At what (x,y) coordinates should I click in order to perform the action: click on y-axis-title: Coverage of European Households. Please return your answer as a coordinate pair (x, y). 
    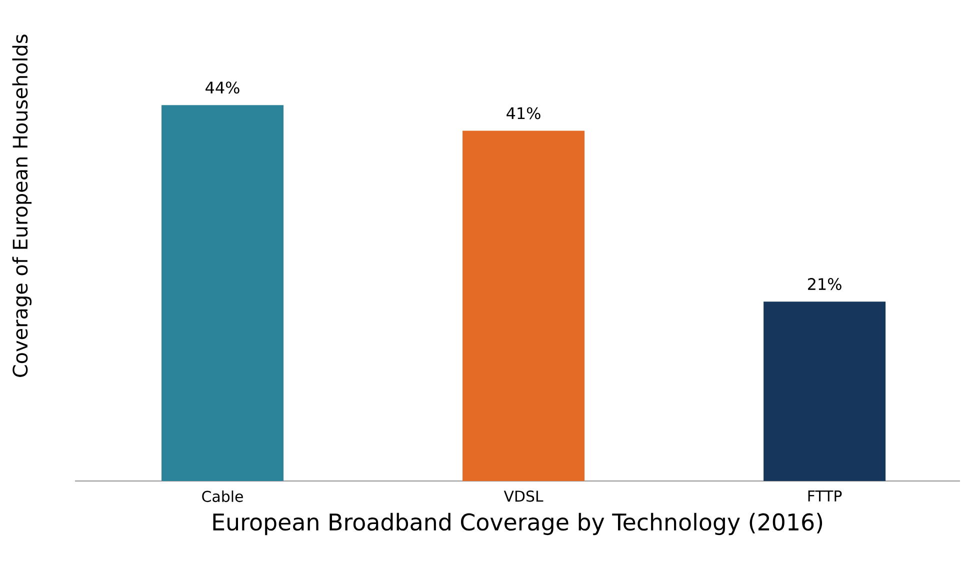
    Looking at the image, I should click on (22, 205).